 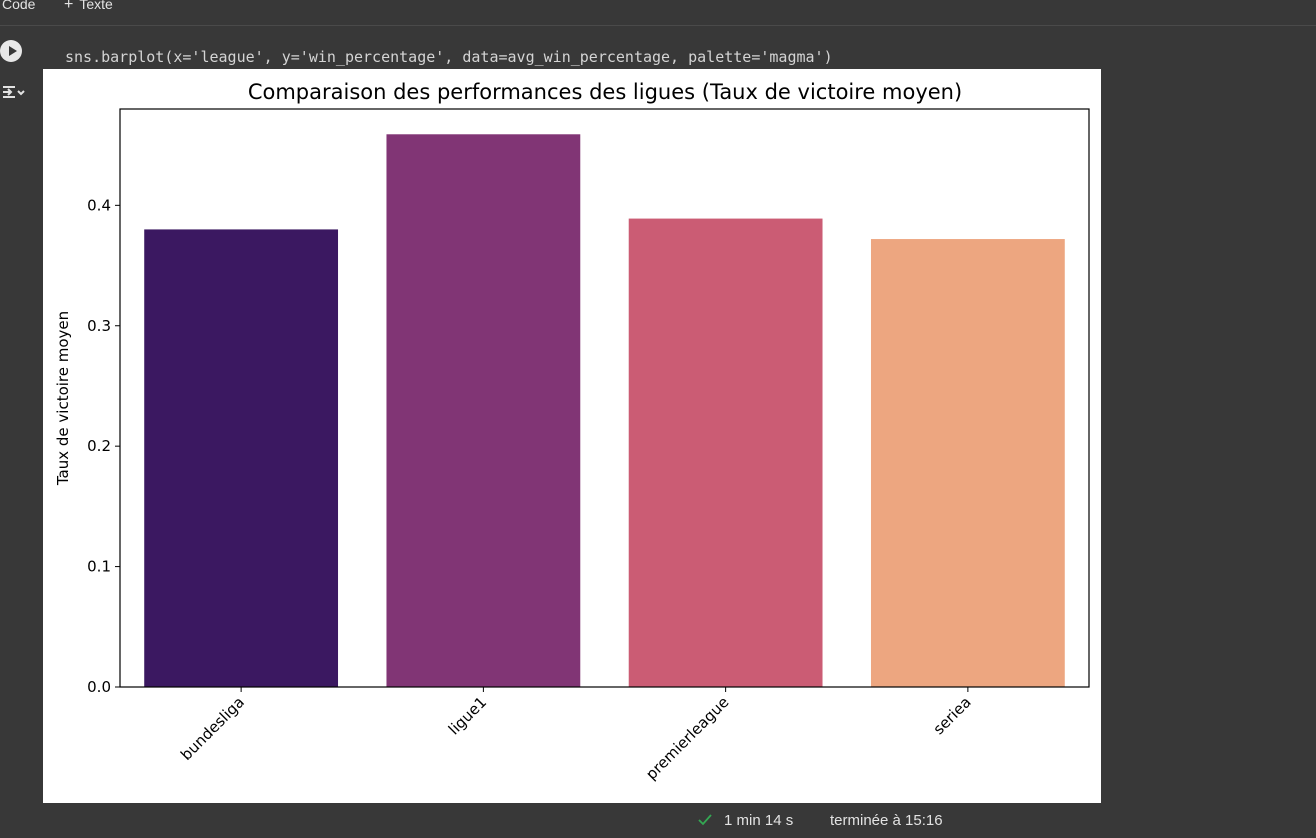 I want to click on y-tick-label: 0.2, so click(x=99, y=446).